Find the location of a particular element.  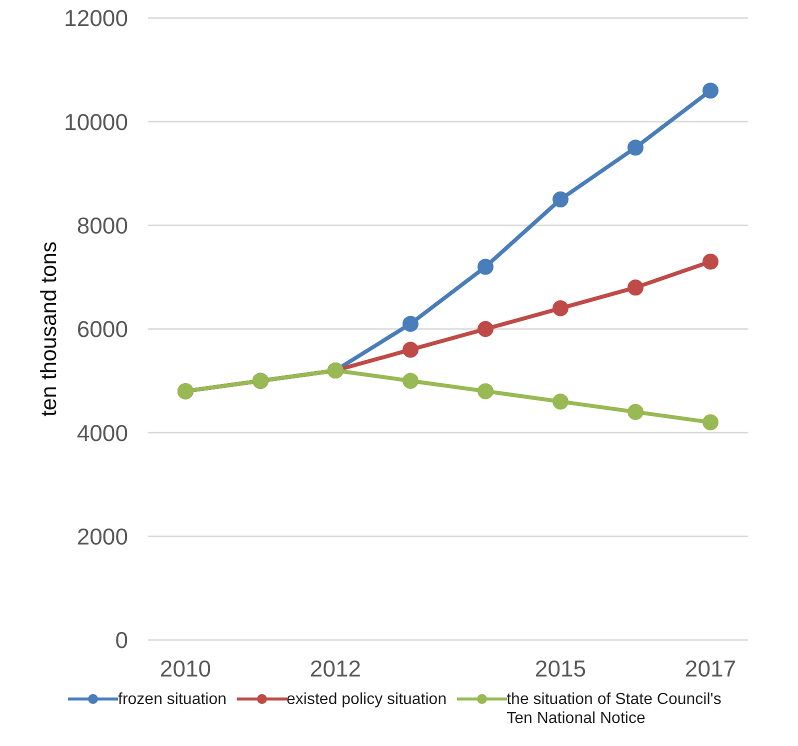

y-tick-label: 2000 is located at coordinates (102, 537).